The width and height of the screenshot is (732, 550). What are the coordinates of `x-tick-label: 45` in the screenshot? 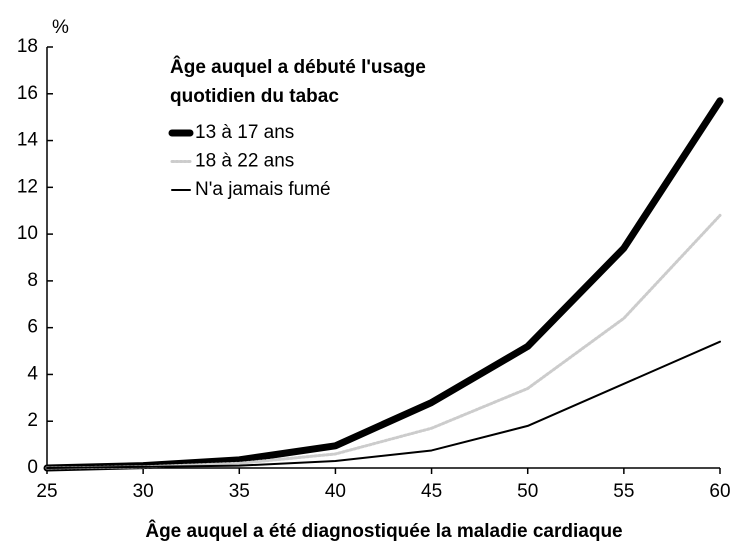 It's located at (431, 491).